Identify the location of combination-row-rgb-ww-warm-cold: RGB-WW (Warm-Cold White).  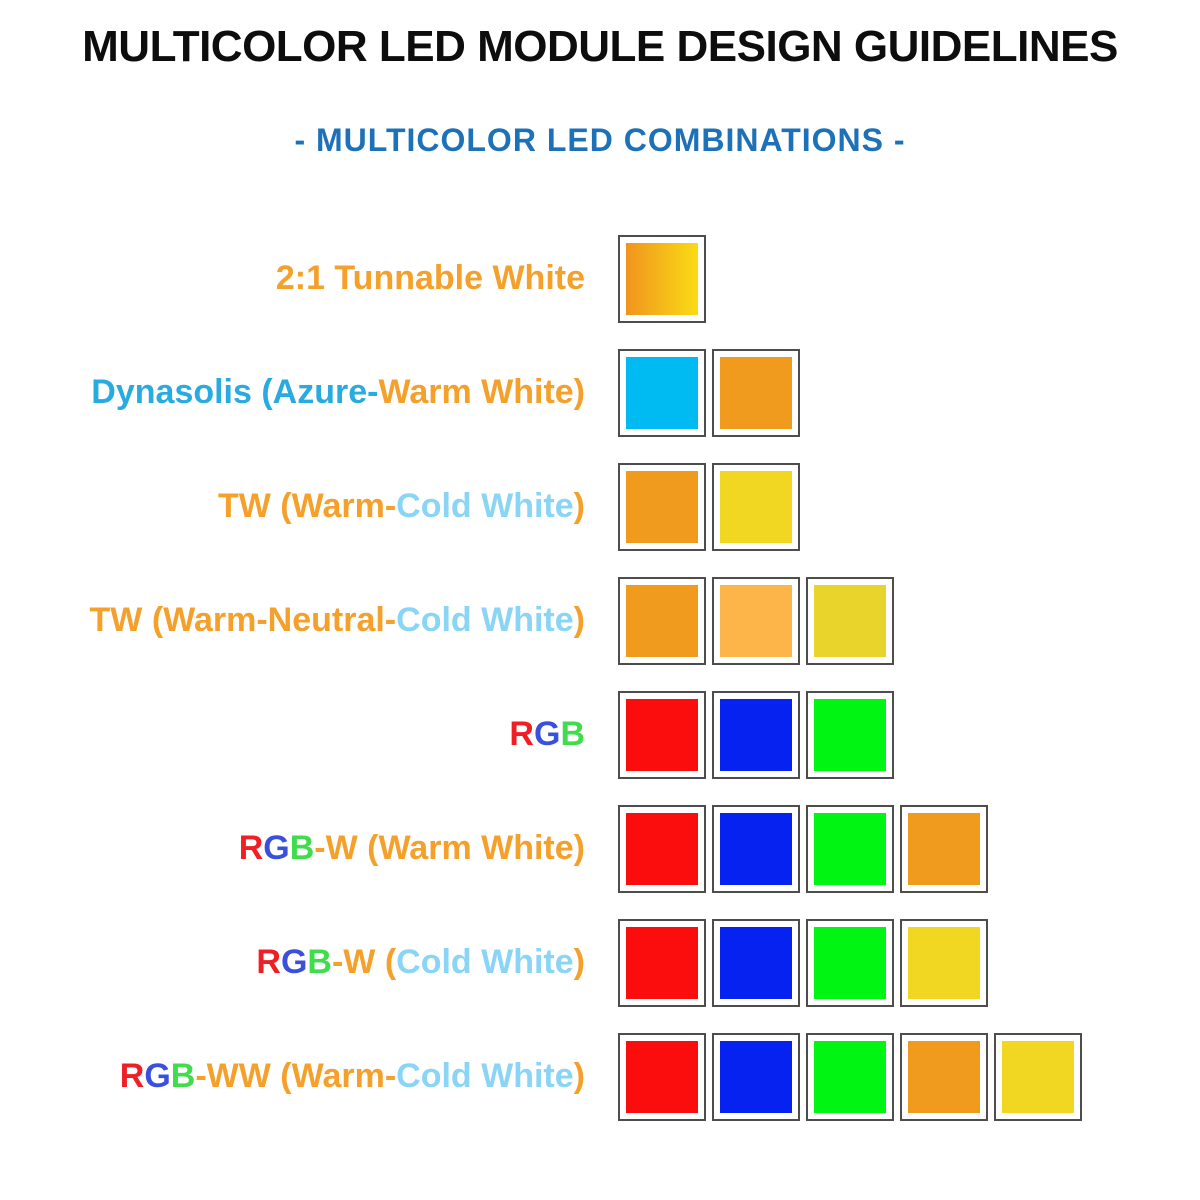
(600, 1077).